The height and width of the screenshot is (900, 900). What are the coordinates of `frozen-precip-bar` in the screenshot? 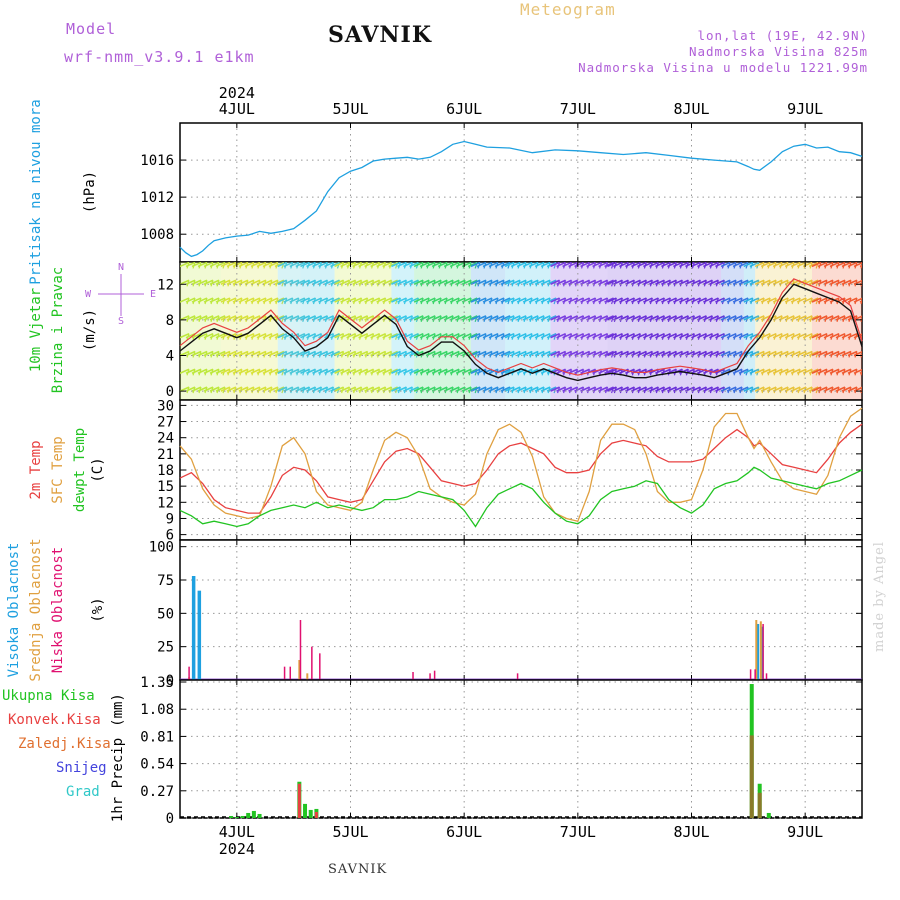 It's located at (751, 776).